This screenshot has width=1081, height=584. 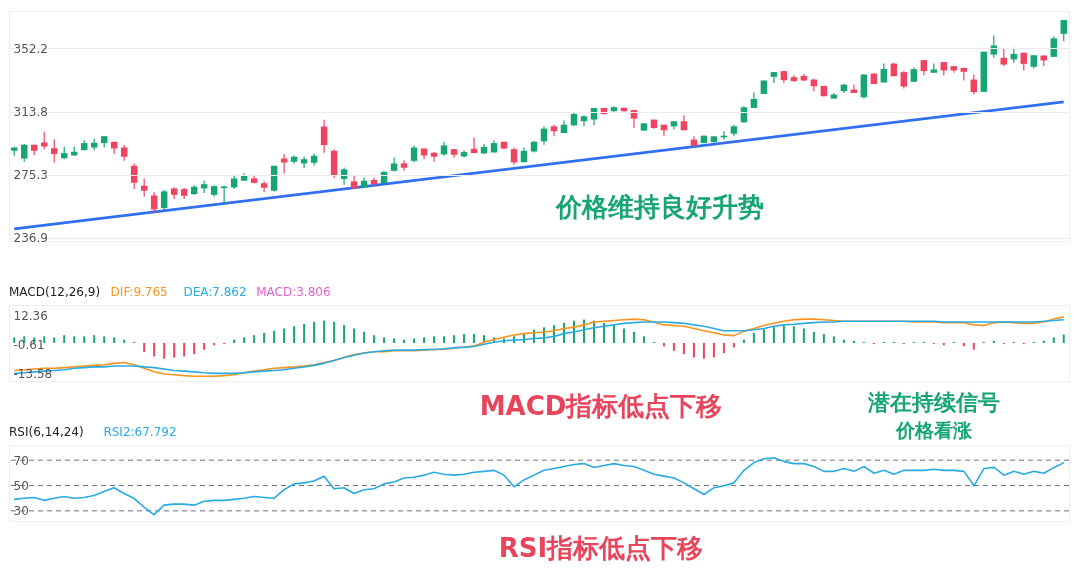 I want to click on y-tick-label: 236.9, so click(x=30, y=238).